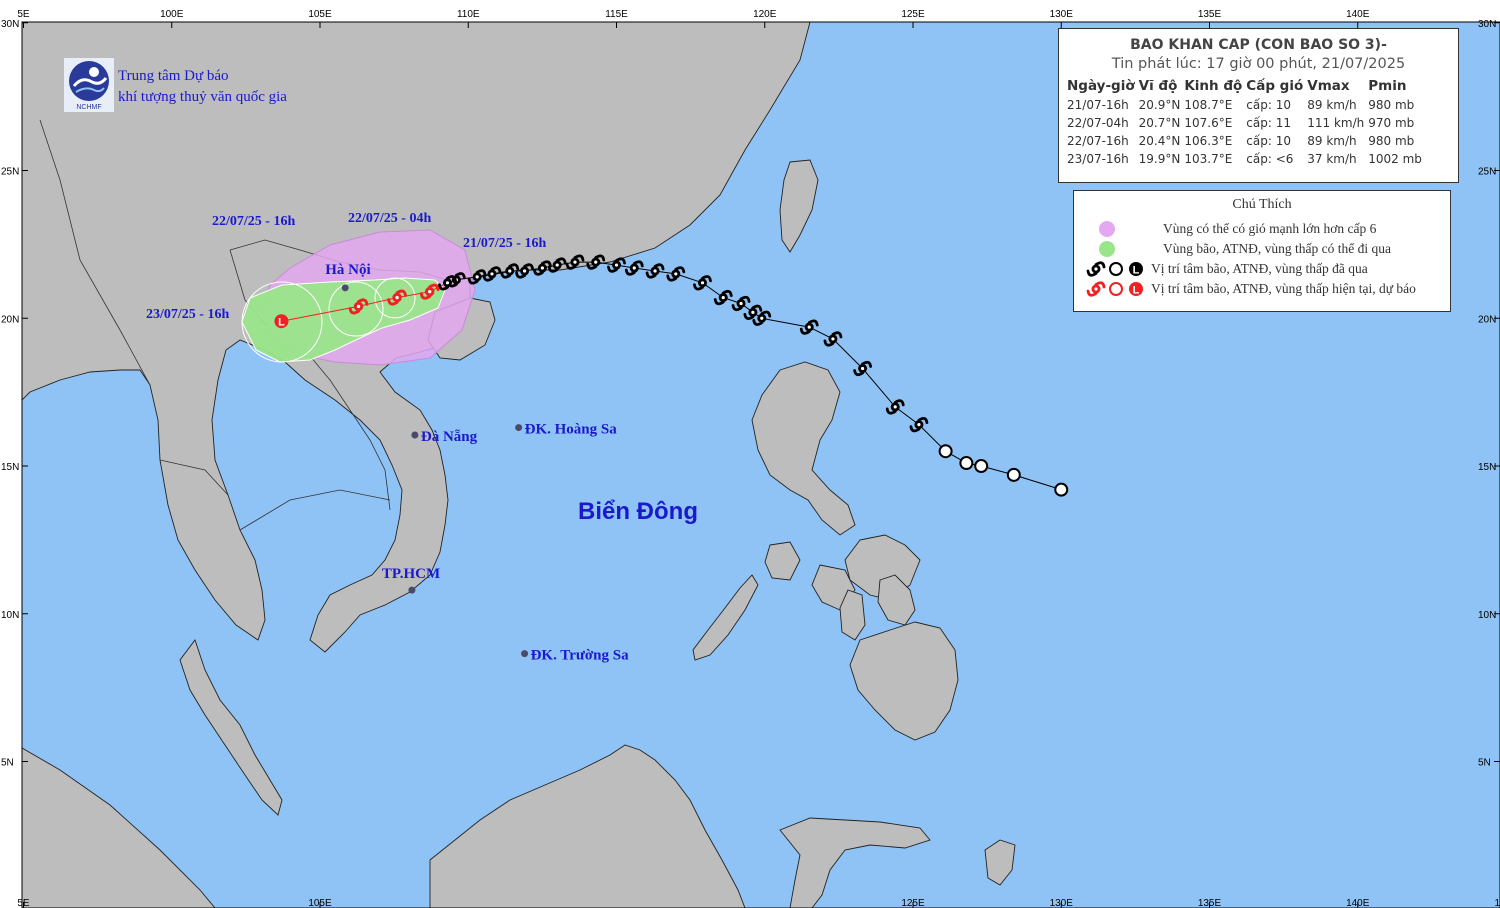  What do you see at coordinates (194, 477) in the screenshot?
I see `thai-border` at bounding box center [194, 477].